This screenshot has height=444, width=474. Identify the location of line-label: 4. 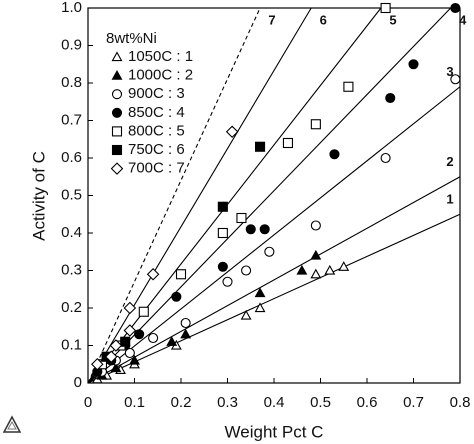
(463, 19).